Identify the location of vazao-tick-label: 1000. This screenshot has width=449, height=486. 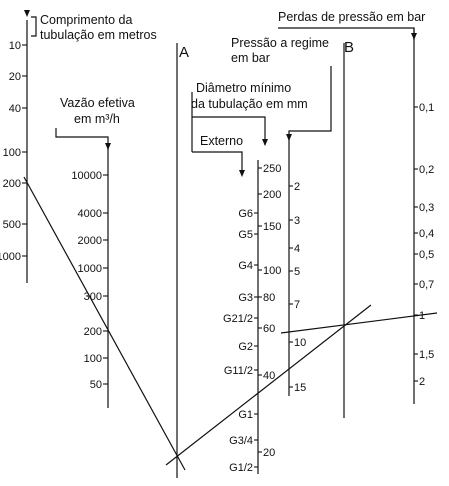
(90, 269).